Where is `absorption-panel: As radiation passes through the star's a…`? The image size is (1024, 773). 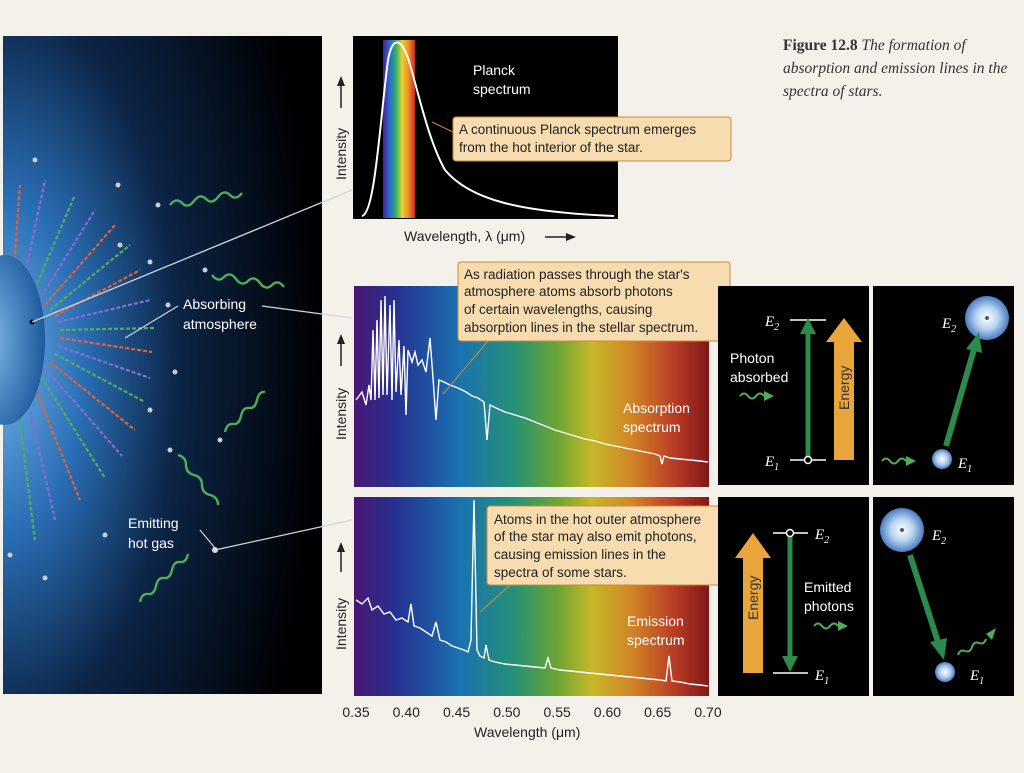 absorption-panel: As radiation passes through the star's a… is located at coordinates (532, 374).